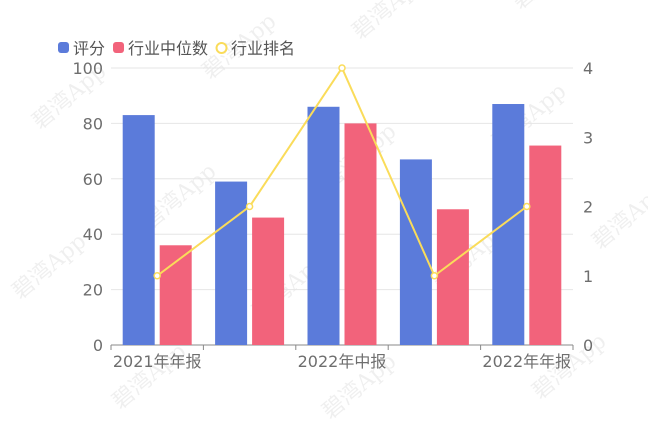 This screenshot has height=432, width=648. Describe the element at coordinates (93, 290) in the screenshot. I see `y-left-tick-label: 20` at that location.